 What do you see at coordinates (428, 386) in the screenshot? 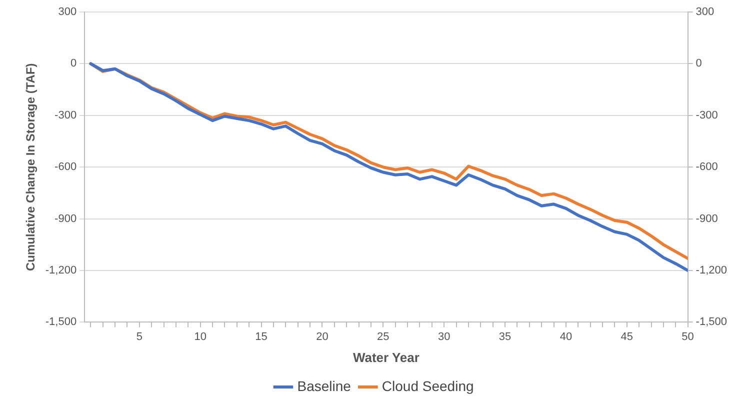
I see `legend-label: Cloud Seeding` at bounding box center [428, 386].